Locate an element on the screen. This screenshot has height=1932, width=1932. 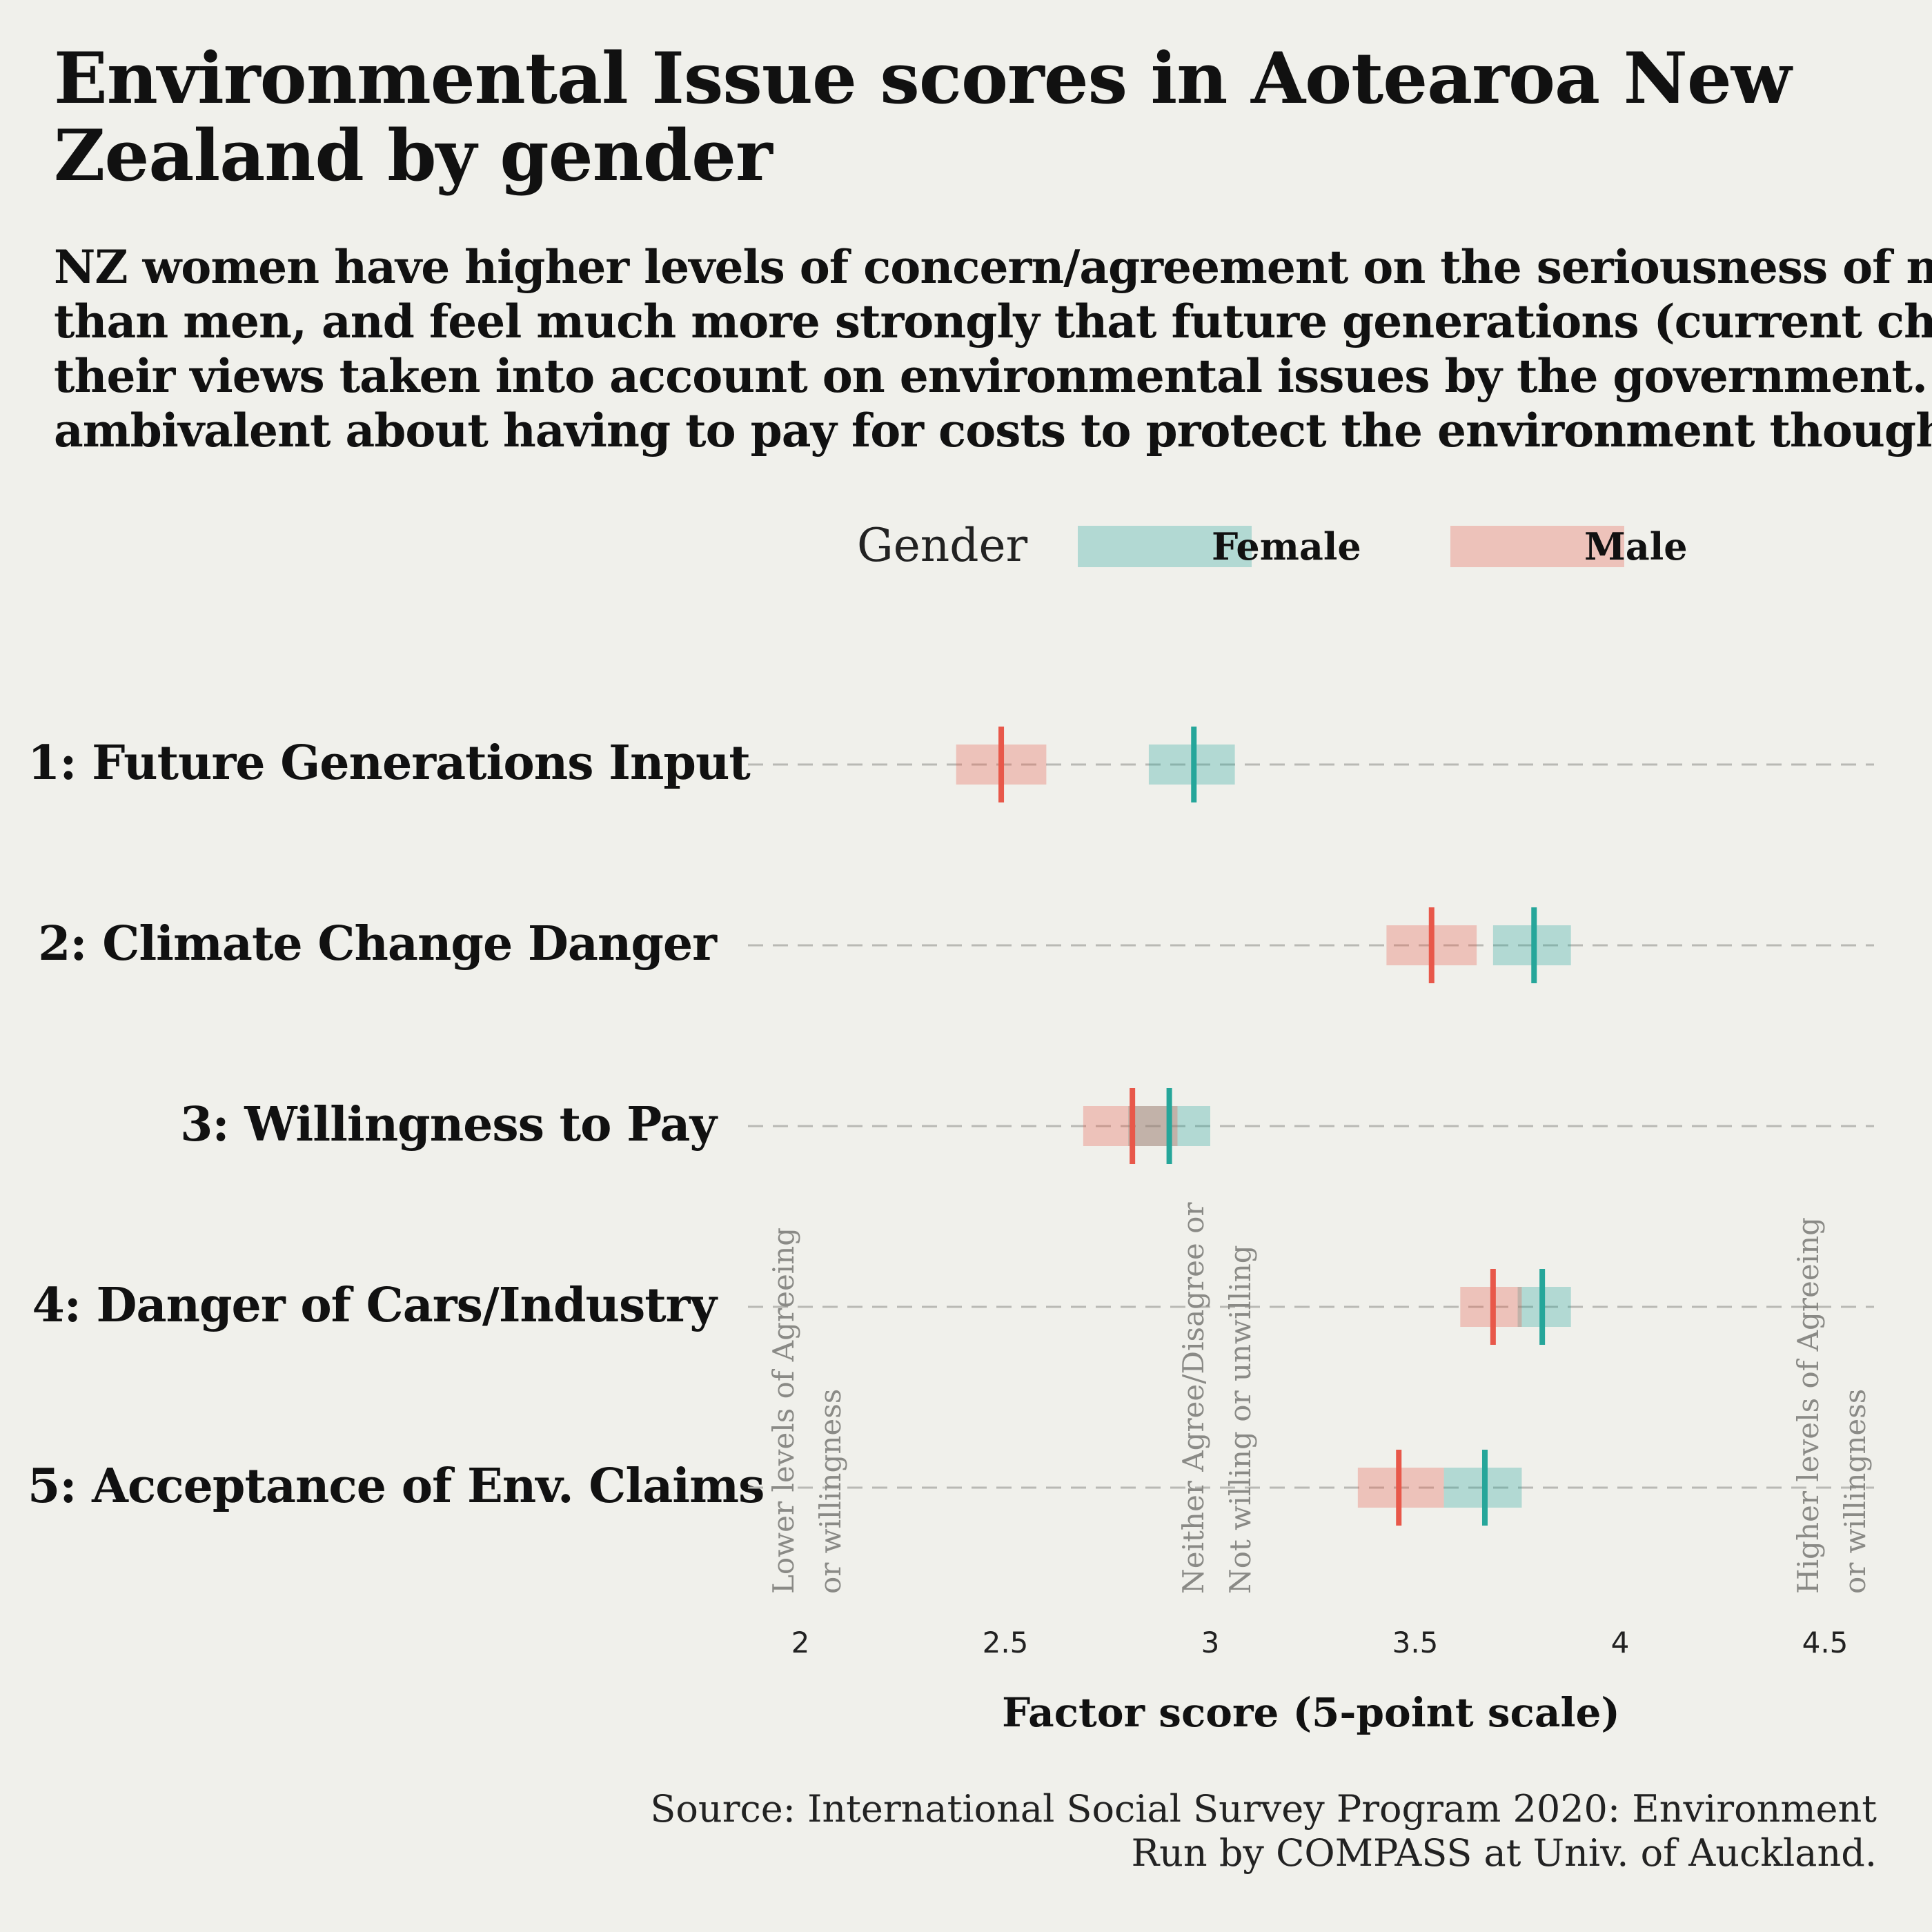
x-tick-label: 3.5 is located at coordinates (1415, 1642).